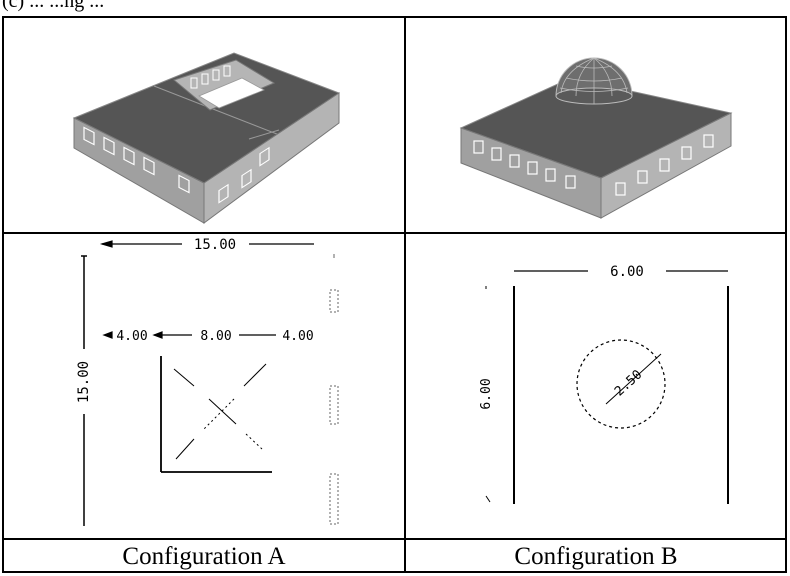  Describe the element at coordinates (594, 81) in the screenshot. I see `config-b-dome` at that location.